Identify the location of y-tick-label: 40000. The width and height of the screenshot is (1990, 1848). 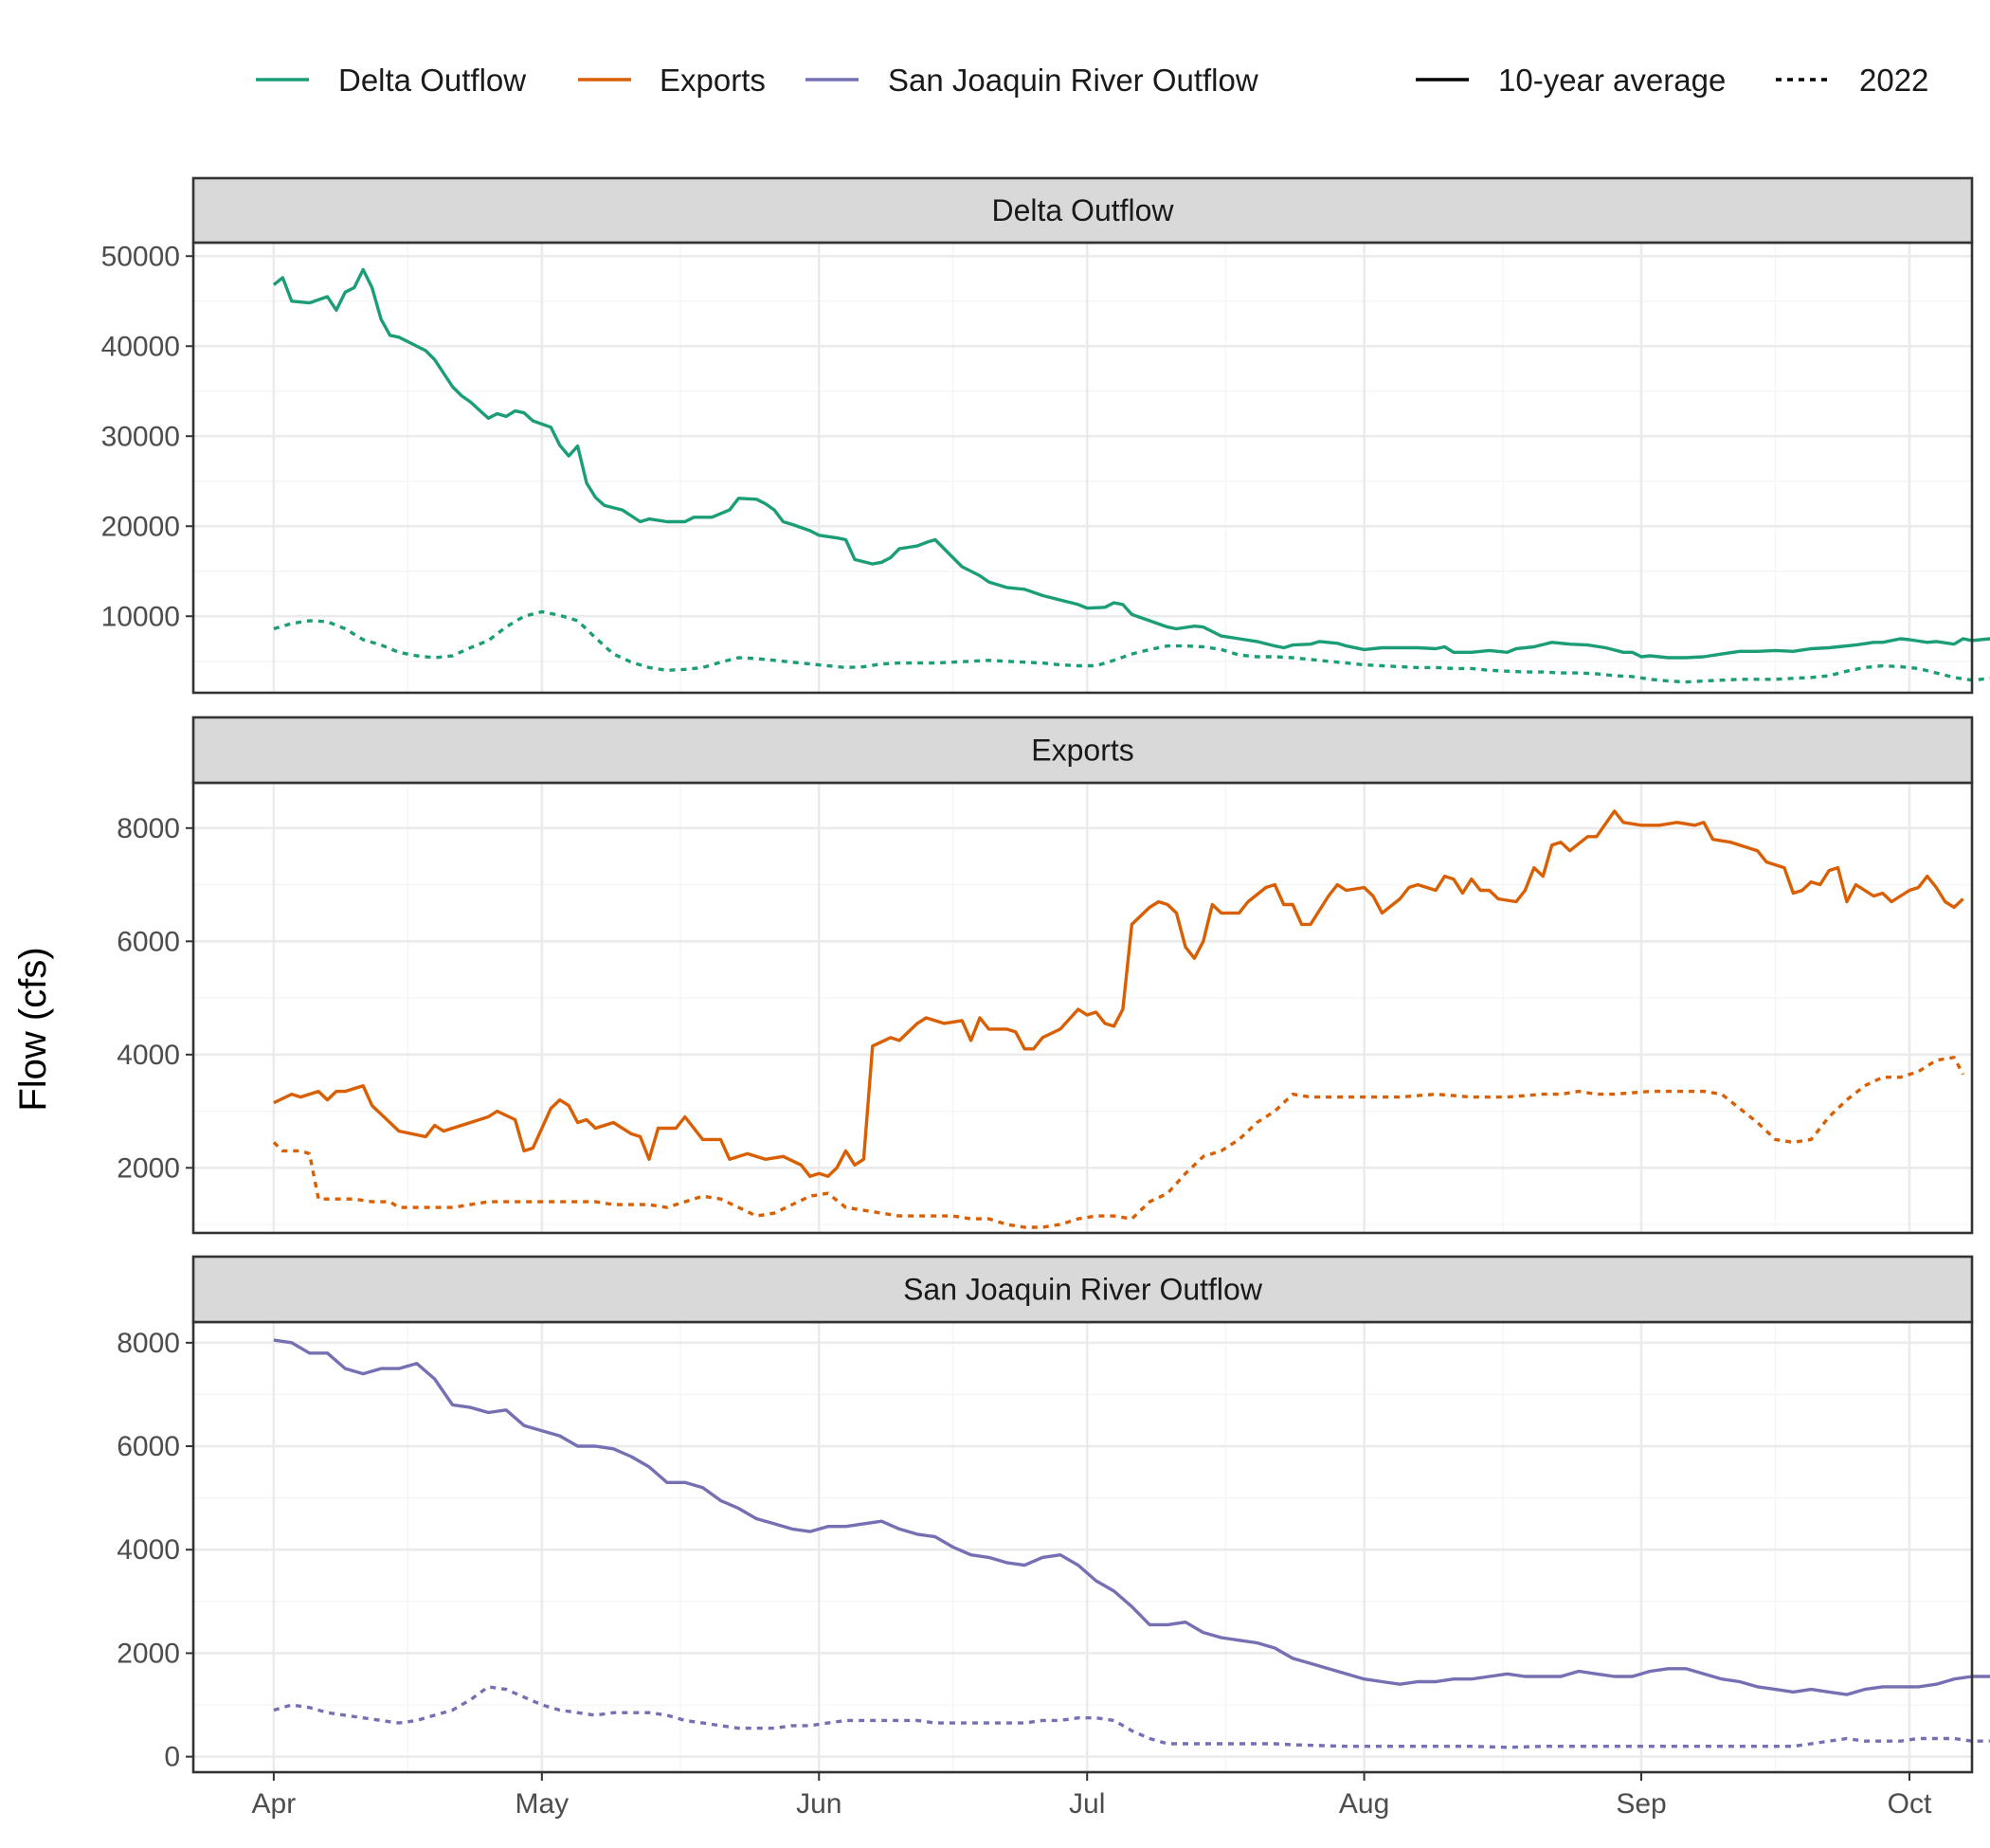
(140, 346).